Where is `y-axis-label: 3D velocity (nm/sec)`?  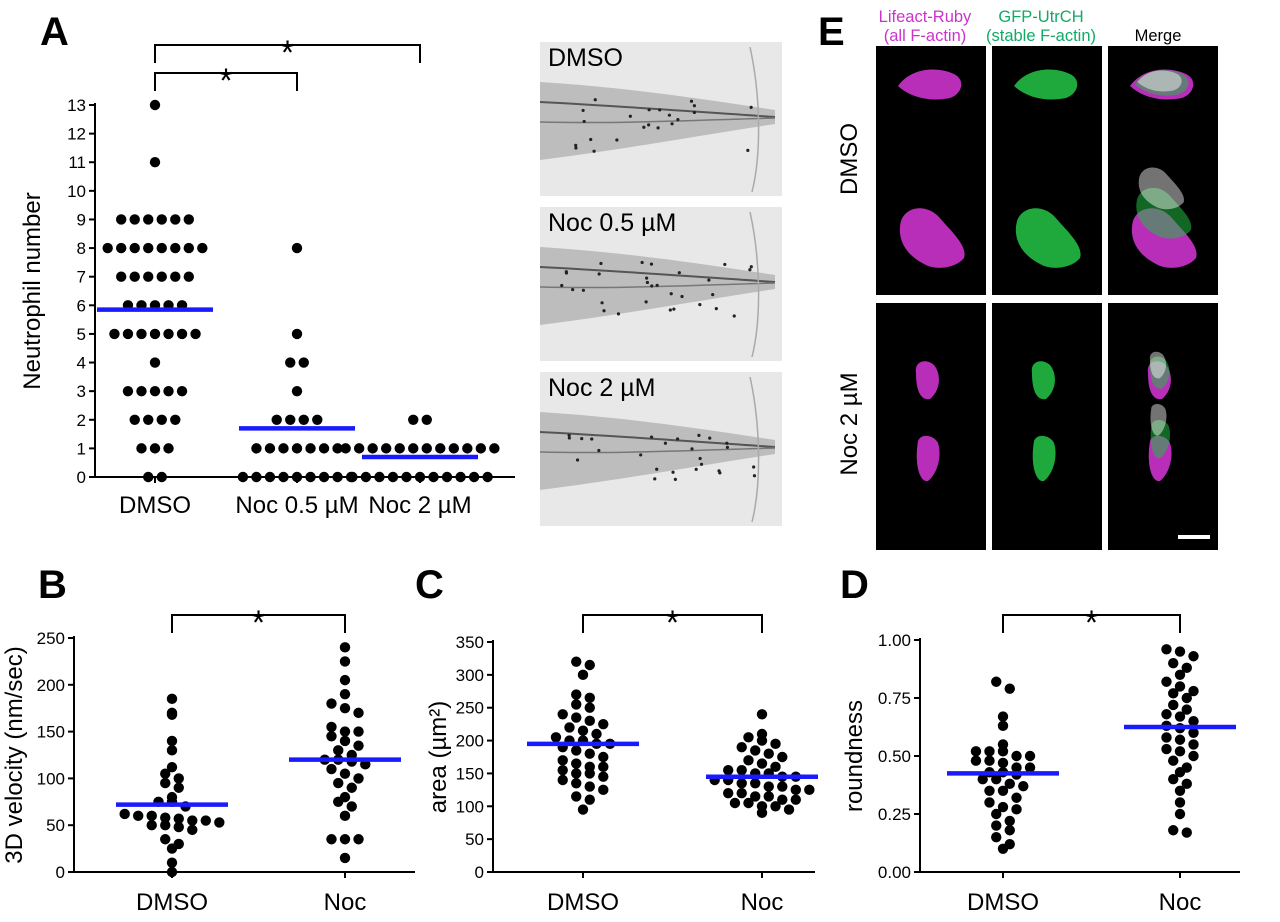
y-axis-label: 3D velocity (nm/sec) is located at coordinates (14, 754).